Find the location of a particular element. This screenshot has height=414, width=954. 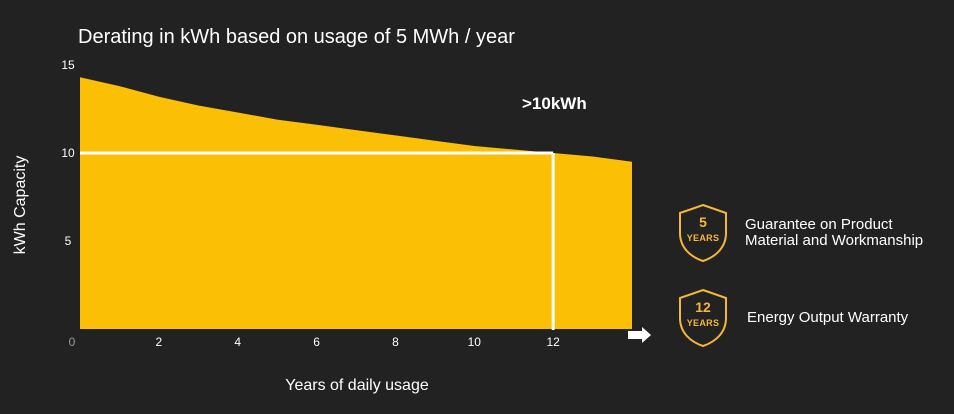

x-tick-label: 6 is located at coordinates (316, 342).